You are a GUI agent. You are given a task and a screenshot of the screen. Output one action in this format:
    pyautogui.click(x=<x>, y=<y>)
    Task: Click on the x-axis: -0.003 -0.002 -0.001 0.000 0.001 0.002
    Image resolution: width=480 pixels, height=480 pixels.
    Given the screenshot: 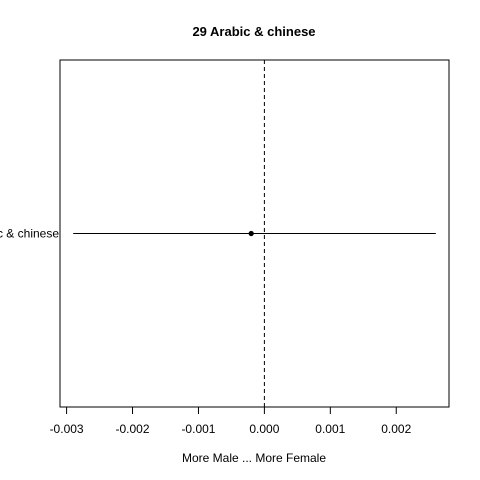 What is the action you would take?
    pyautogui.click(x=231, y=421)
    